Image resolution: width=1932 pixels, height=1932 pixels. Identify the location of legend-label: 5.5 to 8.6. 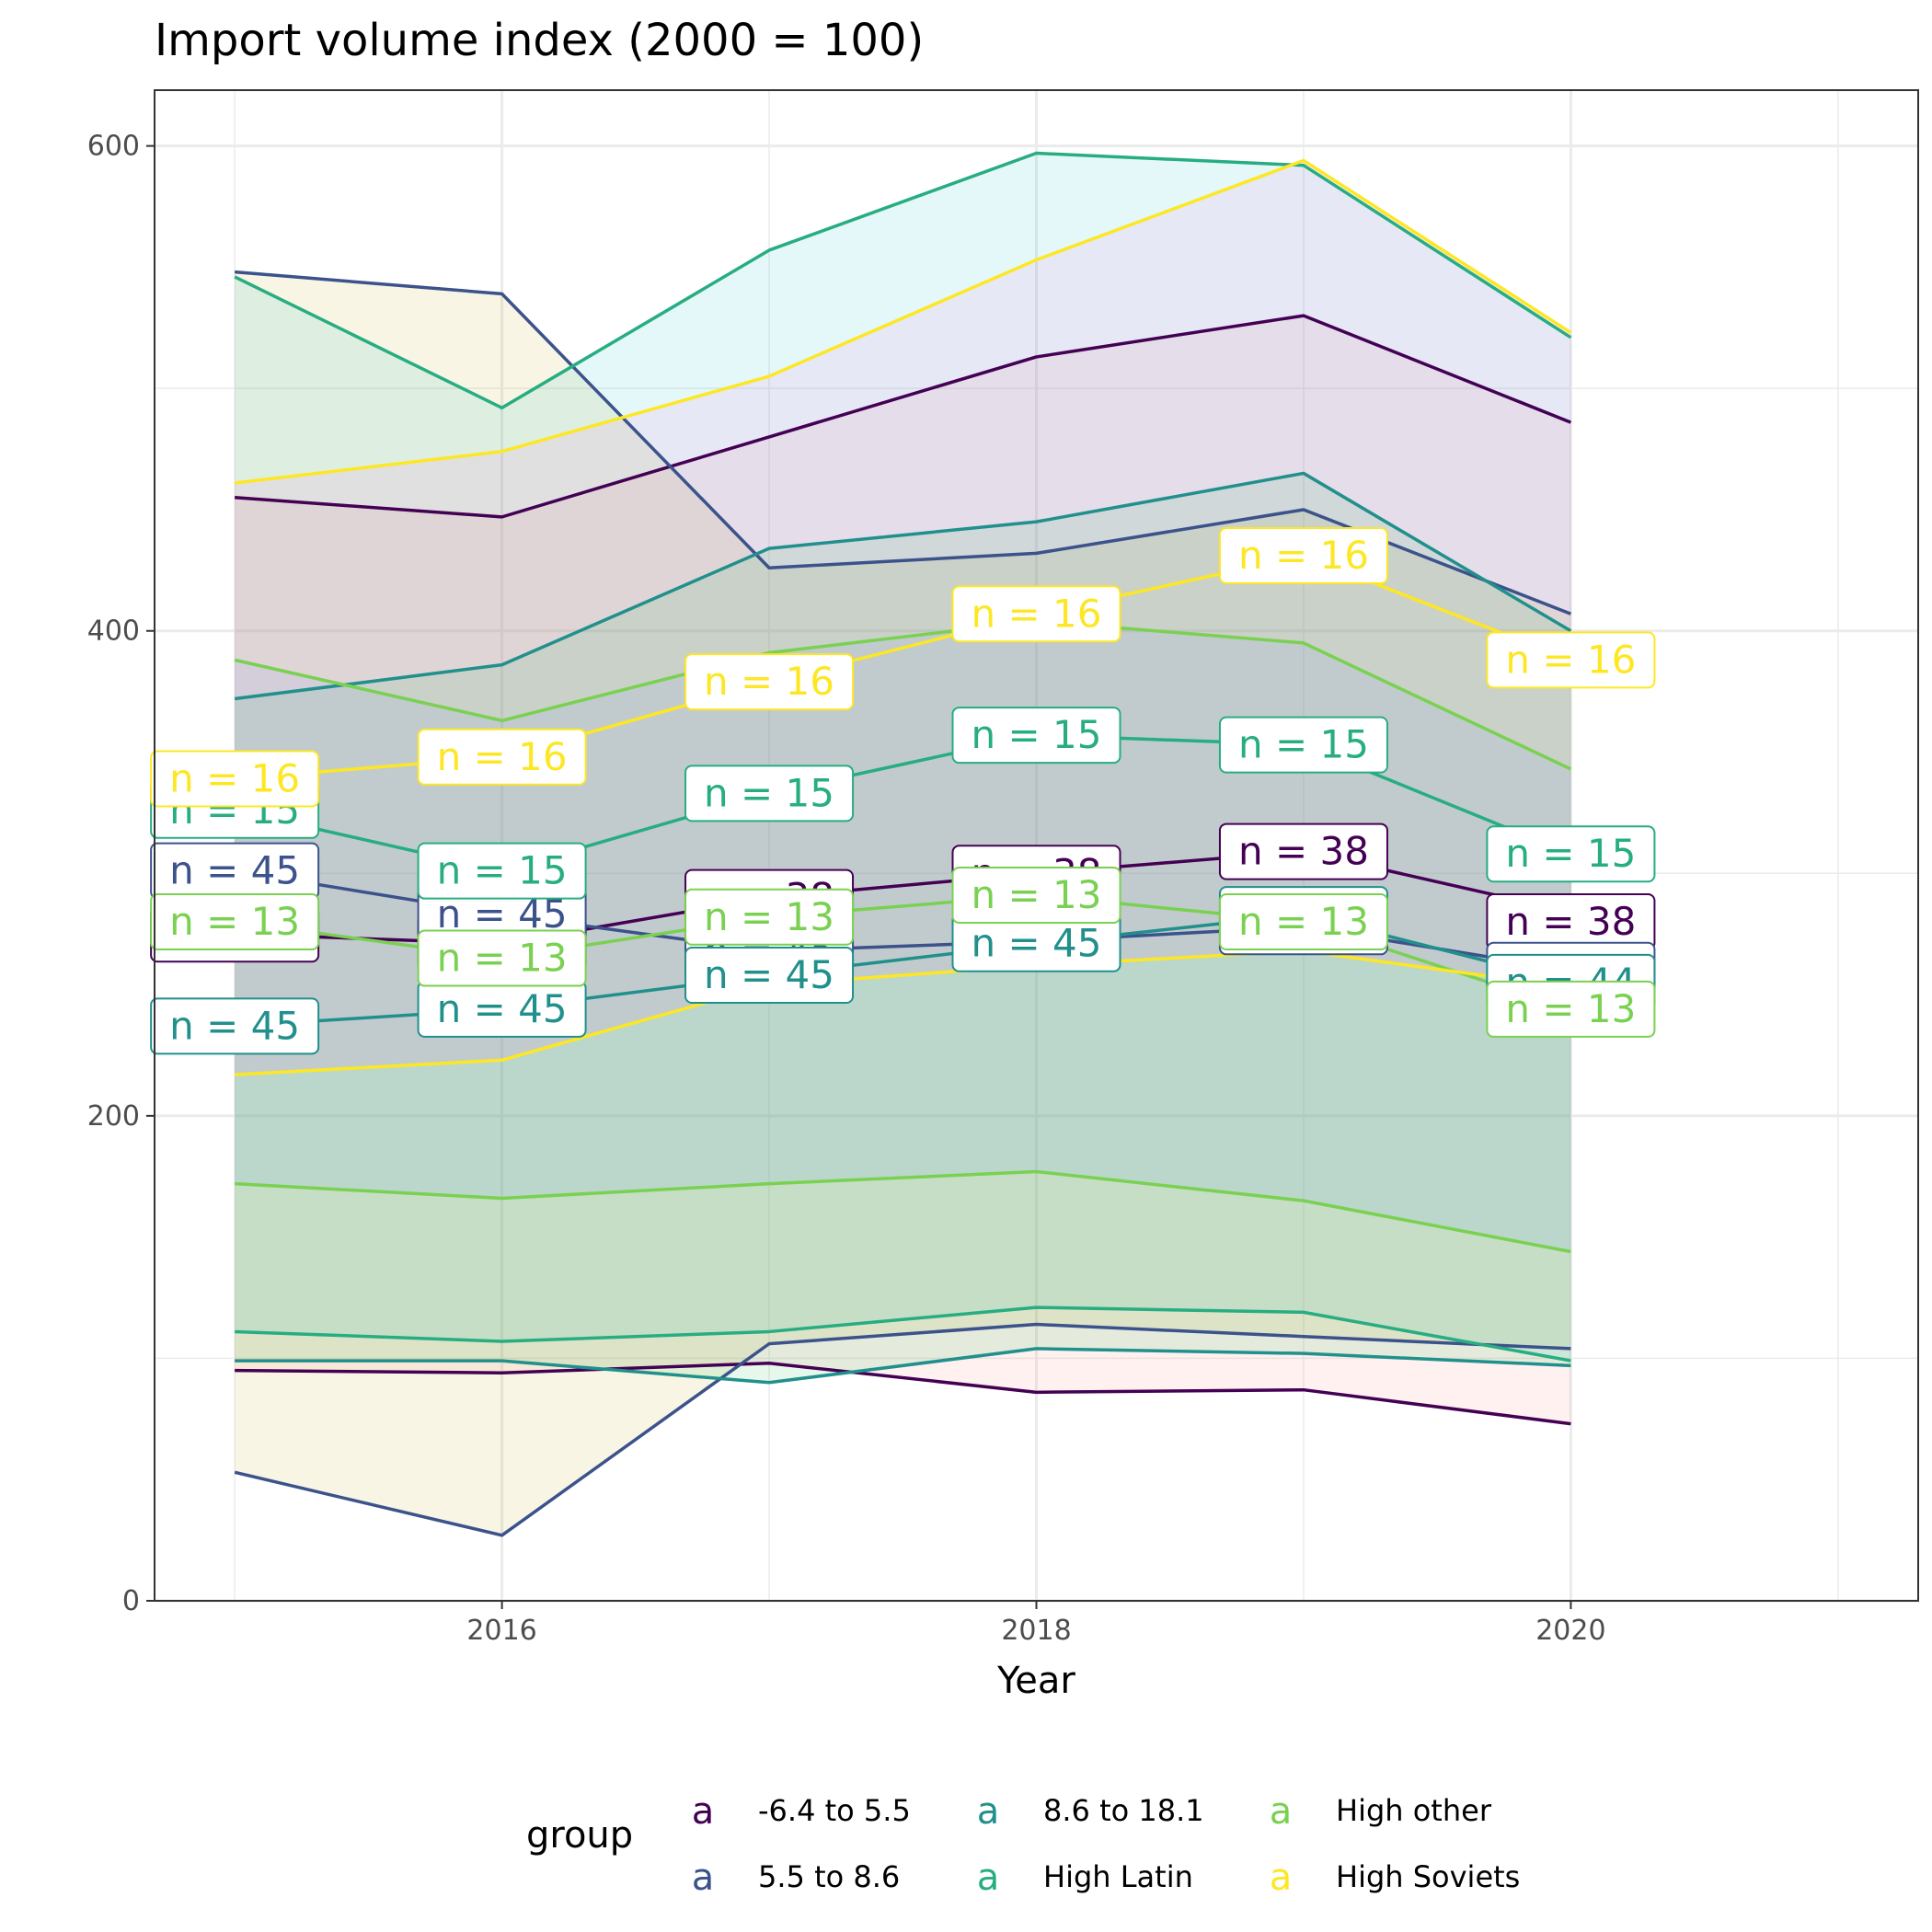
(829, 1876).